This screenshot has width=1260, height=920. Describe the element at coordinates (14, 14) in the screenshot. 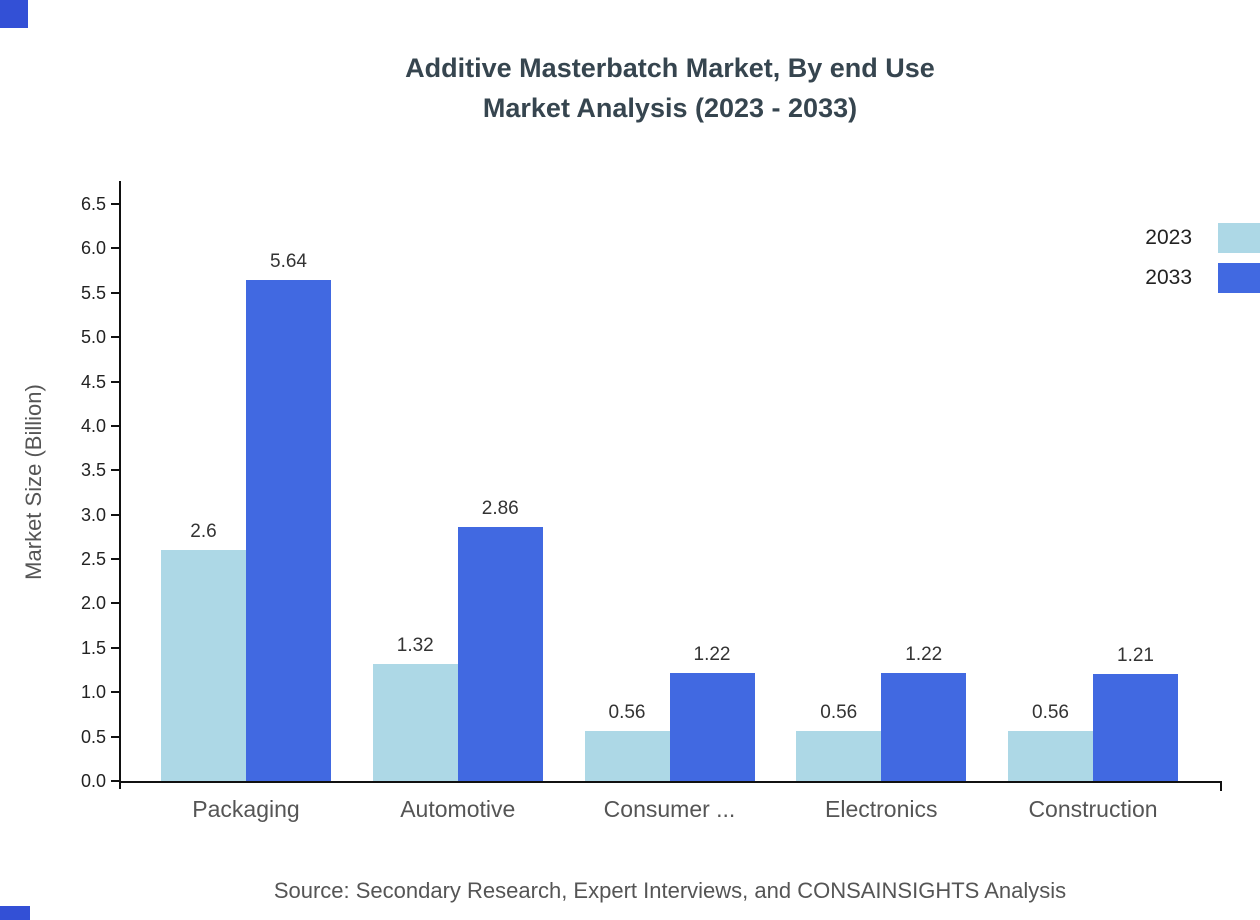

I see `brand-corner-mark-top-left` at that location.